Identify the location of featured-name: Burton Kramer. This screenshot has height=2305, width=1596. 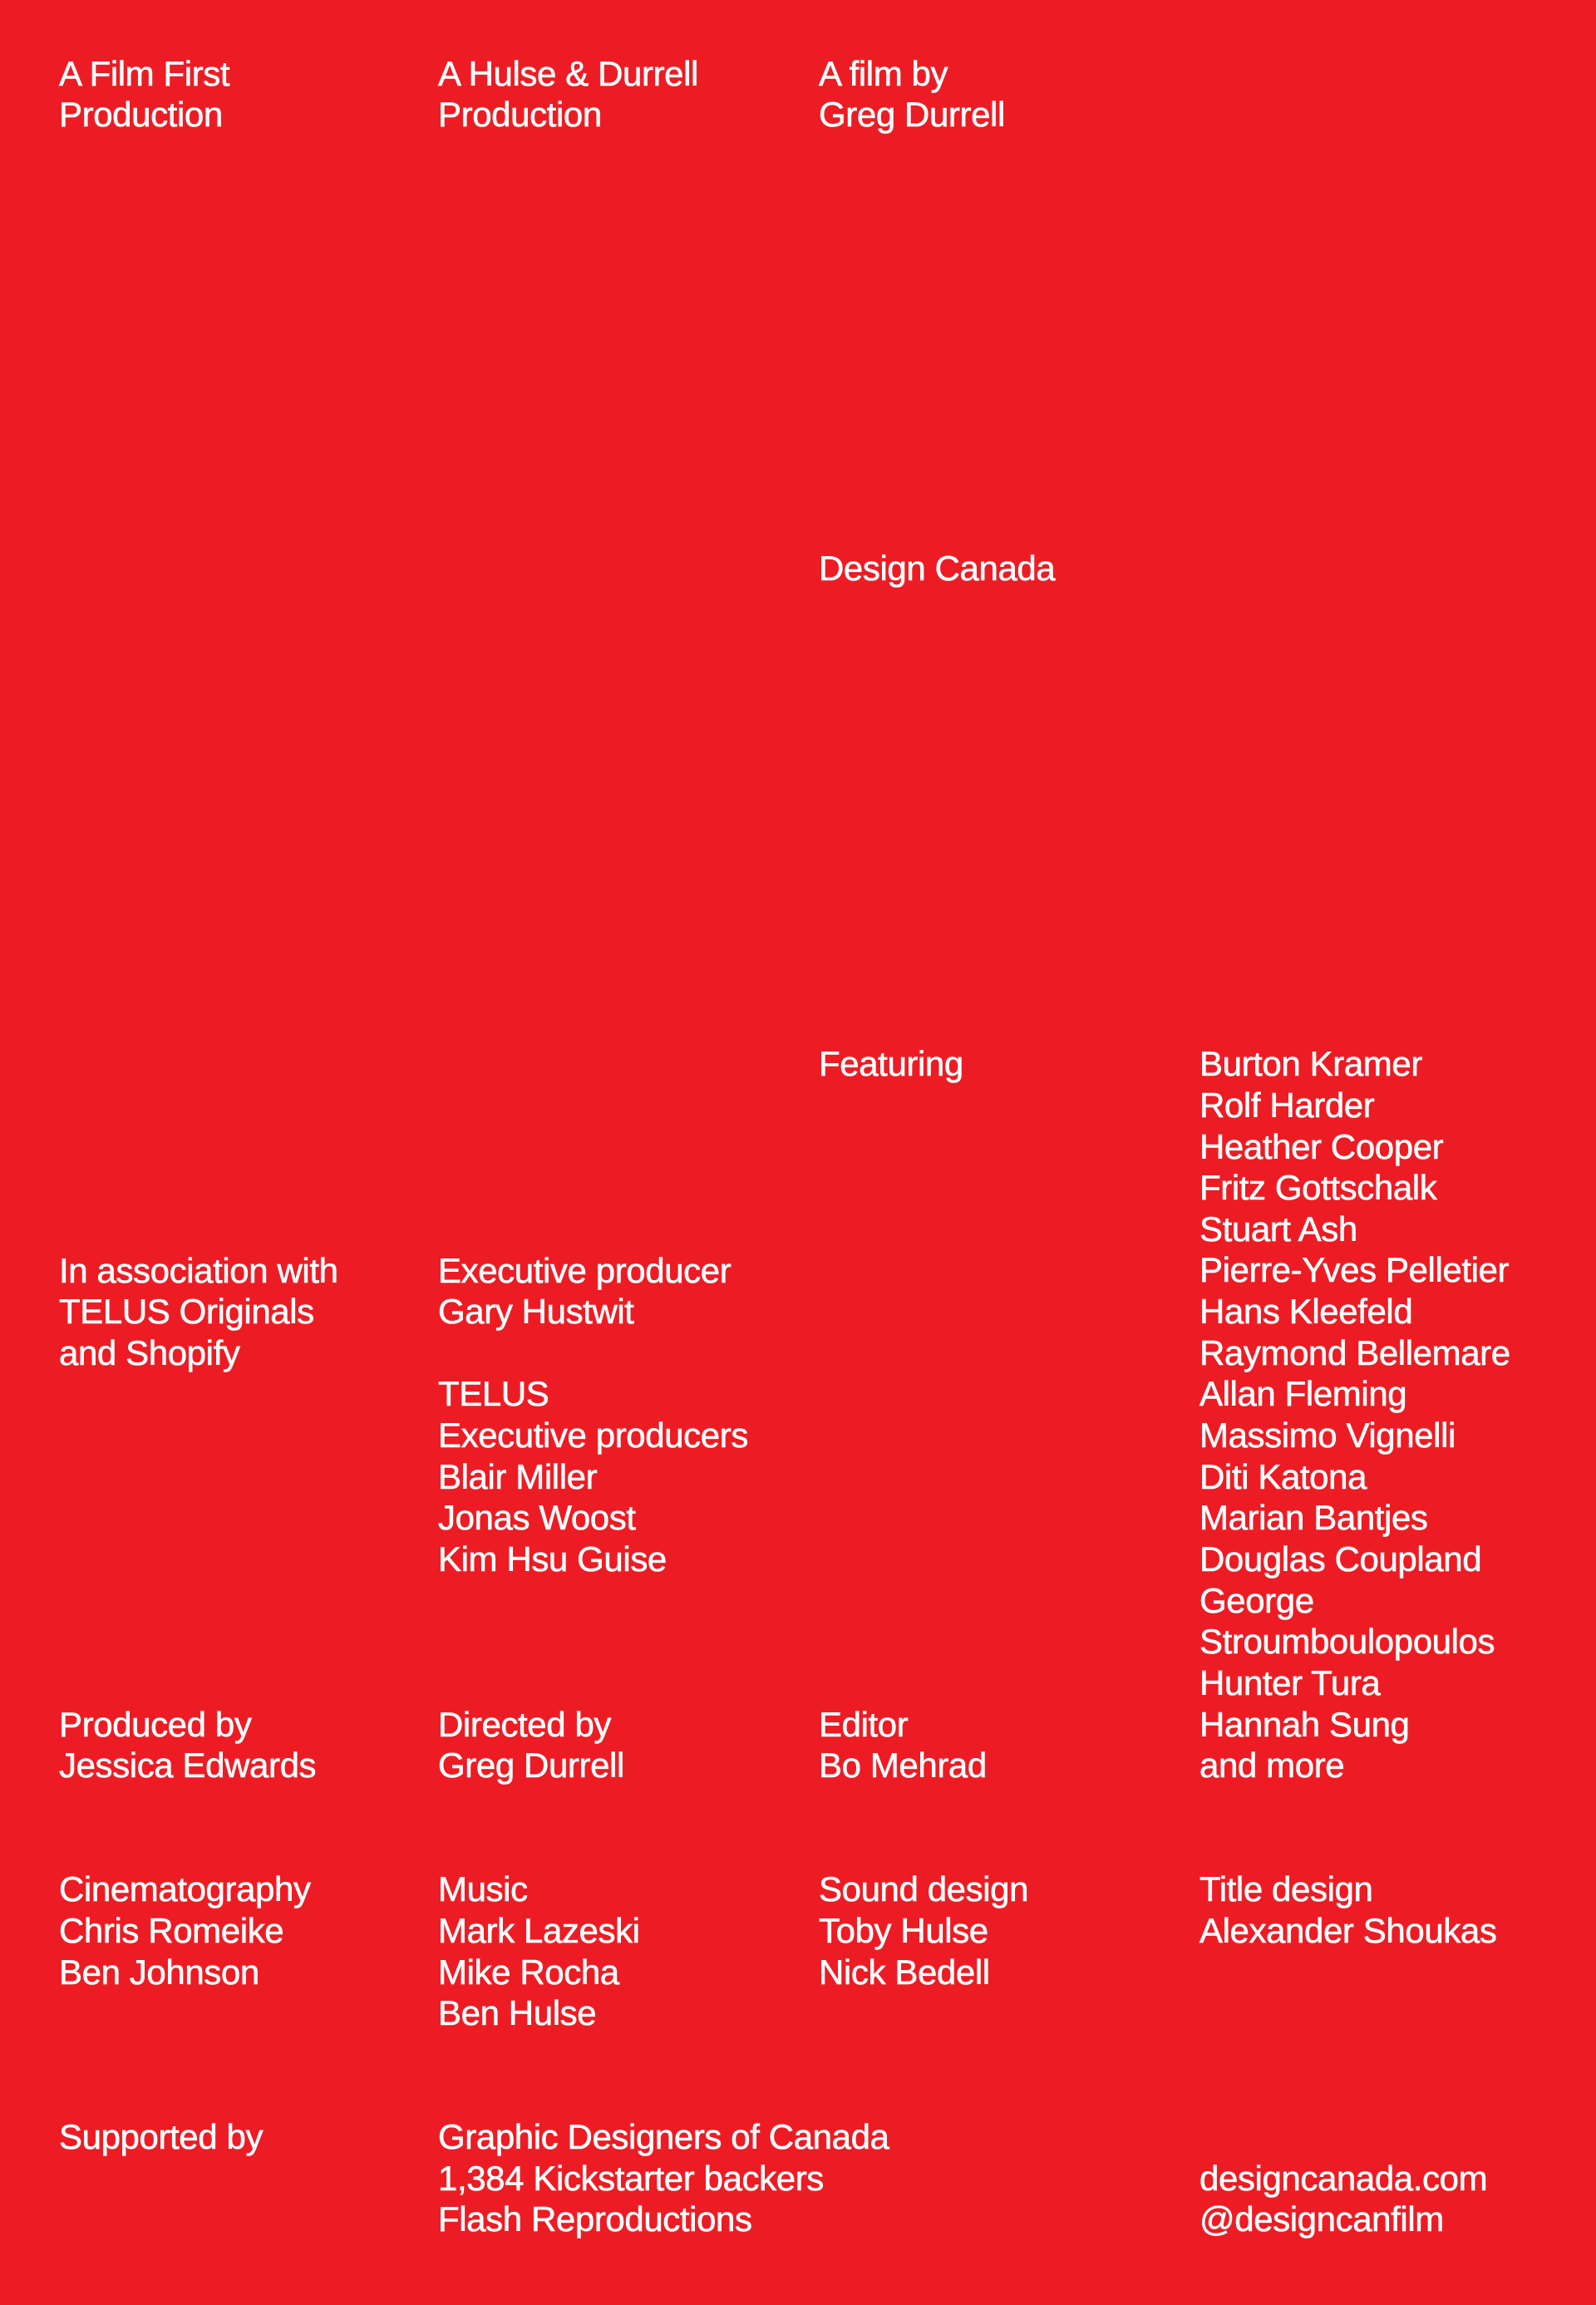
(1311, 1064).